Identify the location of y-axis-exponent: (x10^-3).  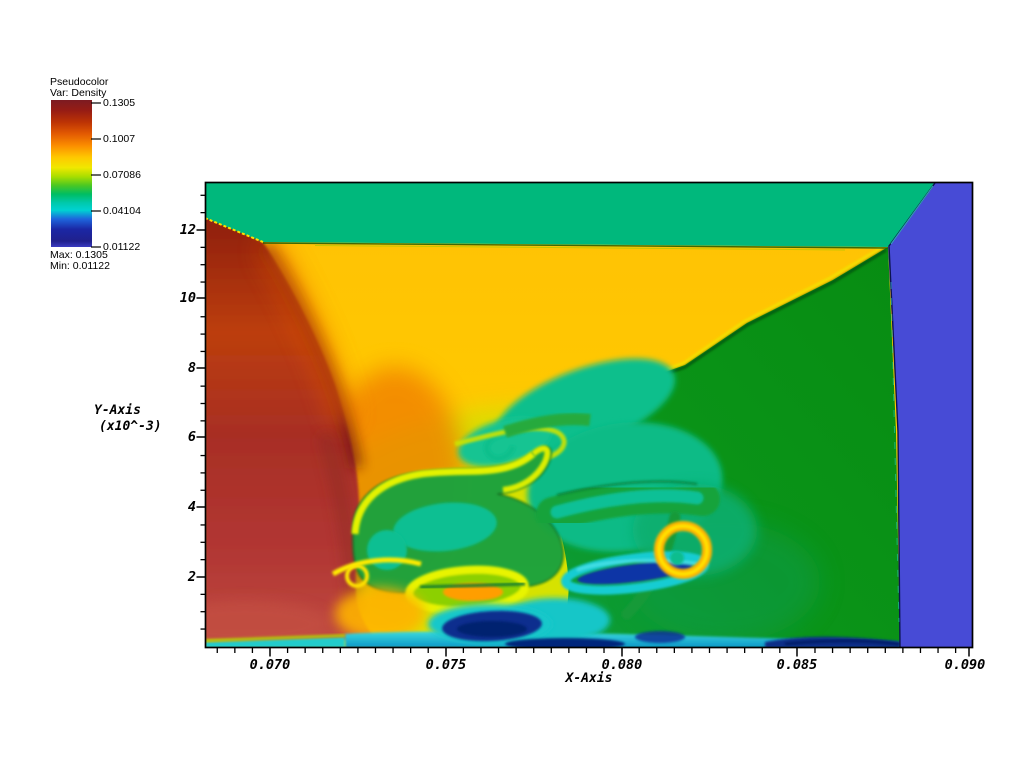
(130, 426).